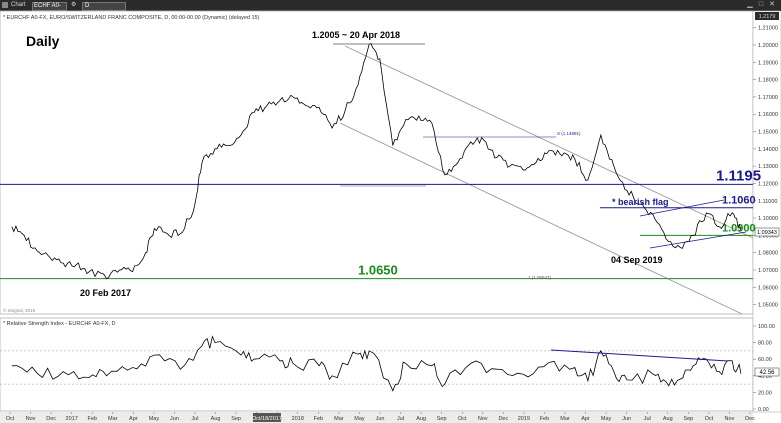 The image size is (781, 423). What do you see at coordinates (524, 419) in the screenshot?
I see `time-tick-label: 2019` at bounding box center [524, 419].